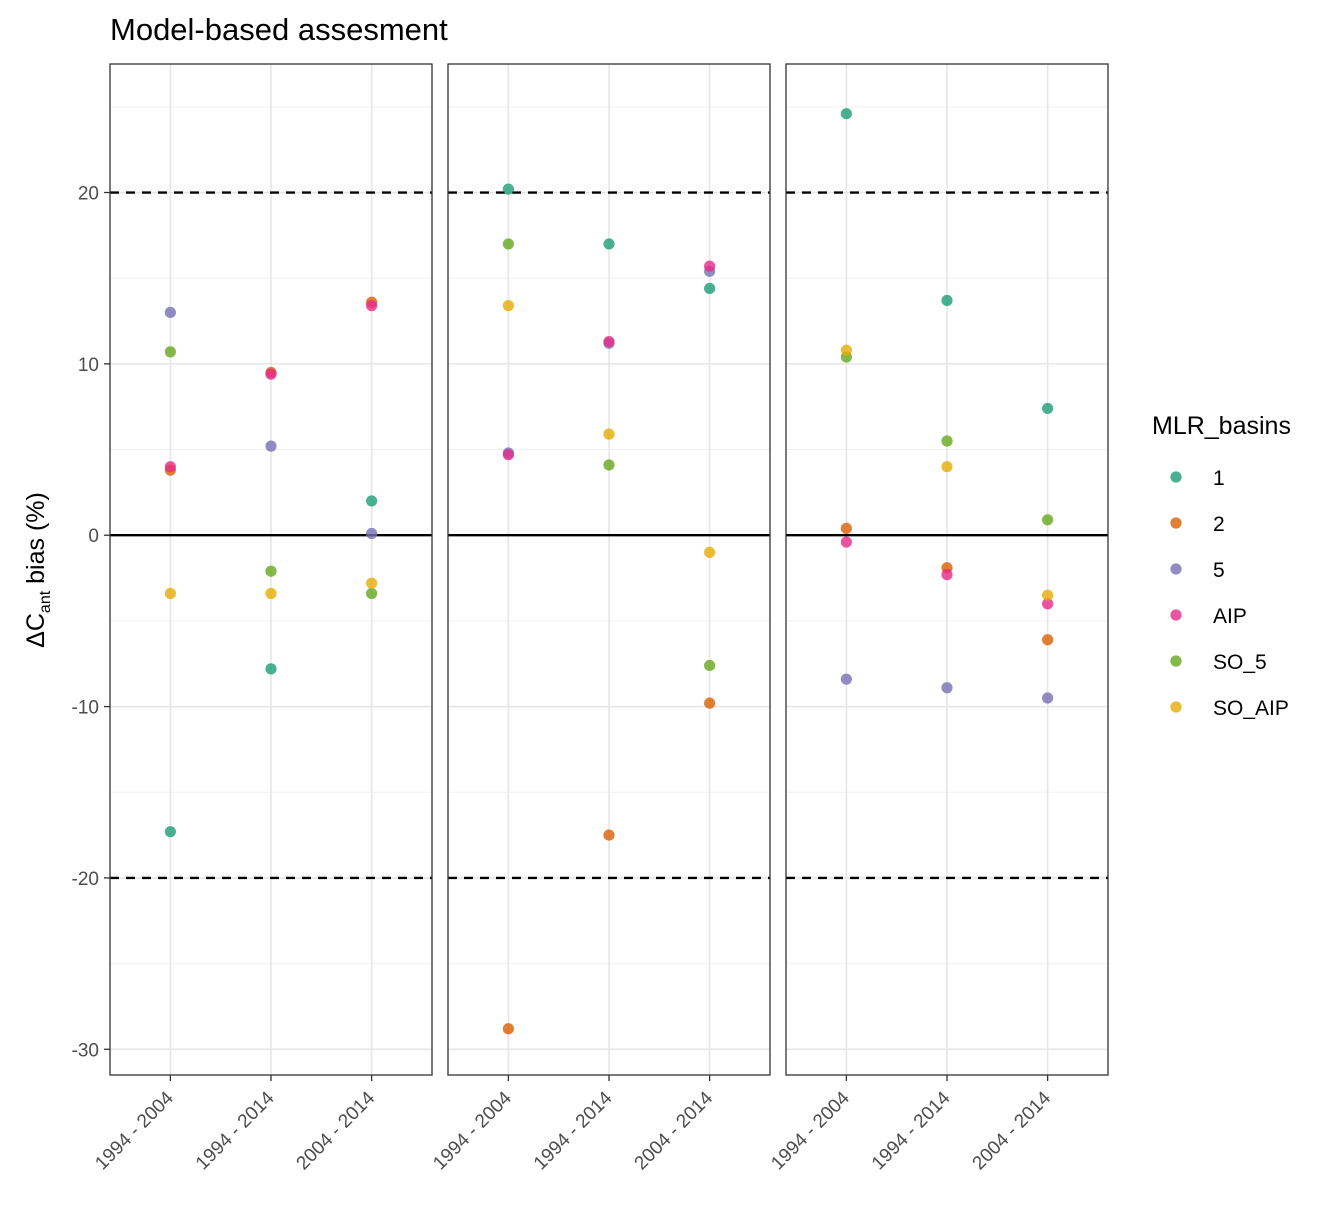 Image resolution: width=1344 pixels, height=1209 pixels. What do you see at coordinates (36, 541) in the screenshot?
I see `y-axis-label-suffix: bias (%)` at bounding box center [36, 541].